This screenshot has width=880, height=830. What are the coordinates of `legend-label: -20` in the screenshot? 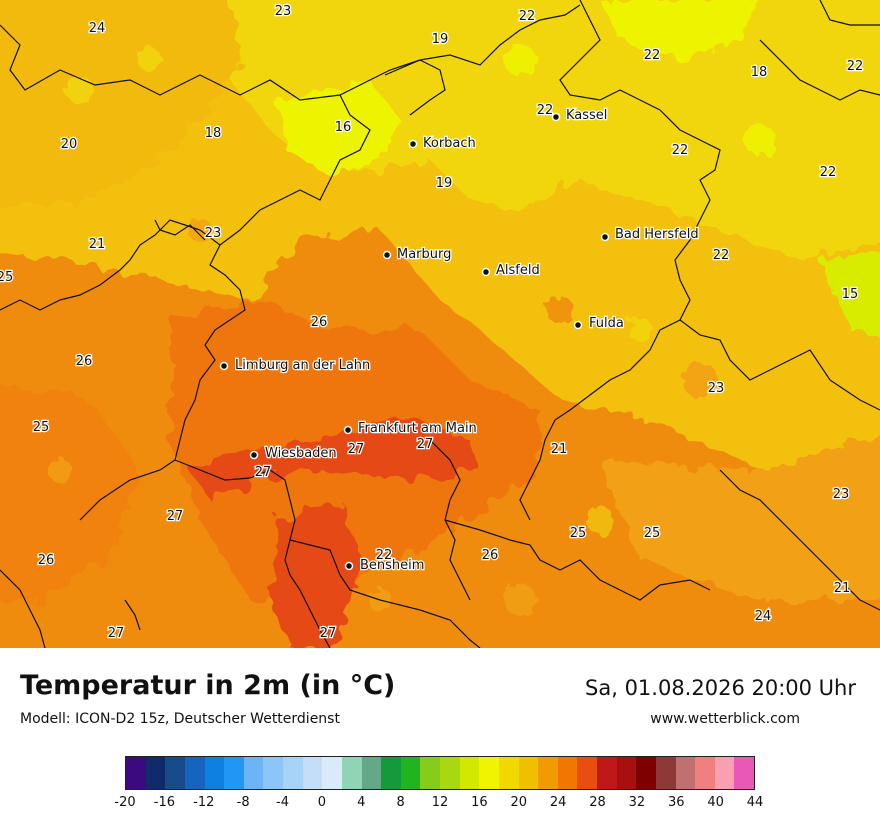 It's located at (125, 802).